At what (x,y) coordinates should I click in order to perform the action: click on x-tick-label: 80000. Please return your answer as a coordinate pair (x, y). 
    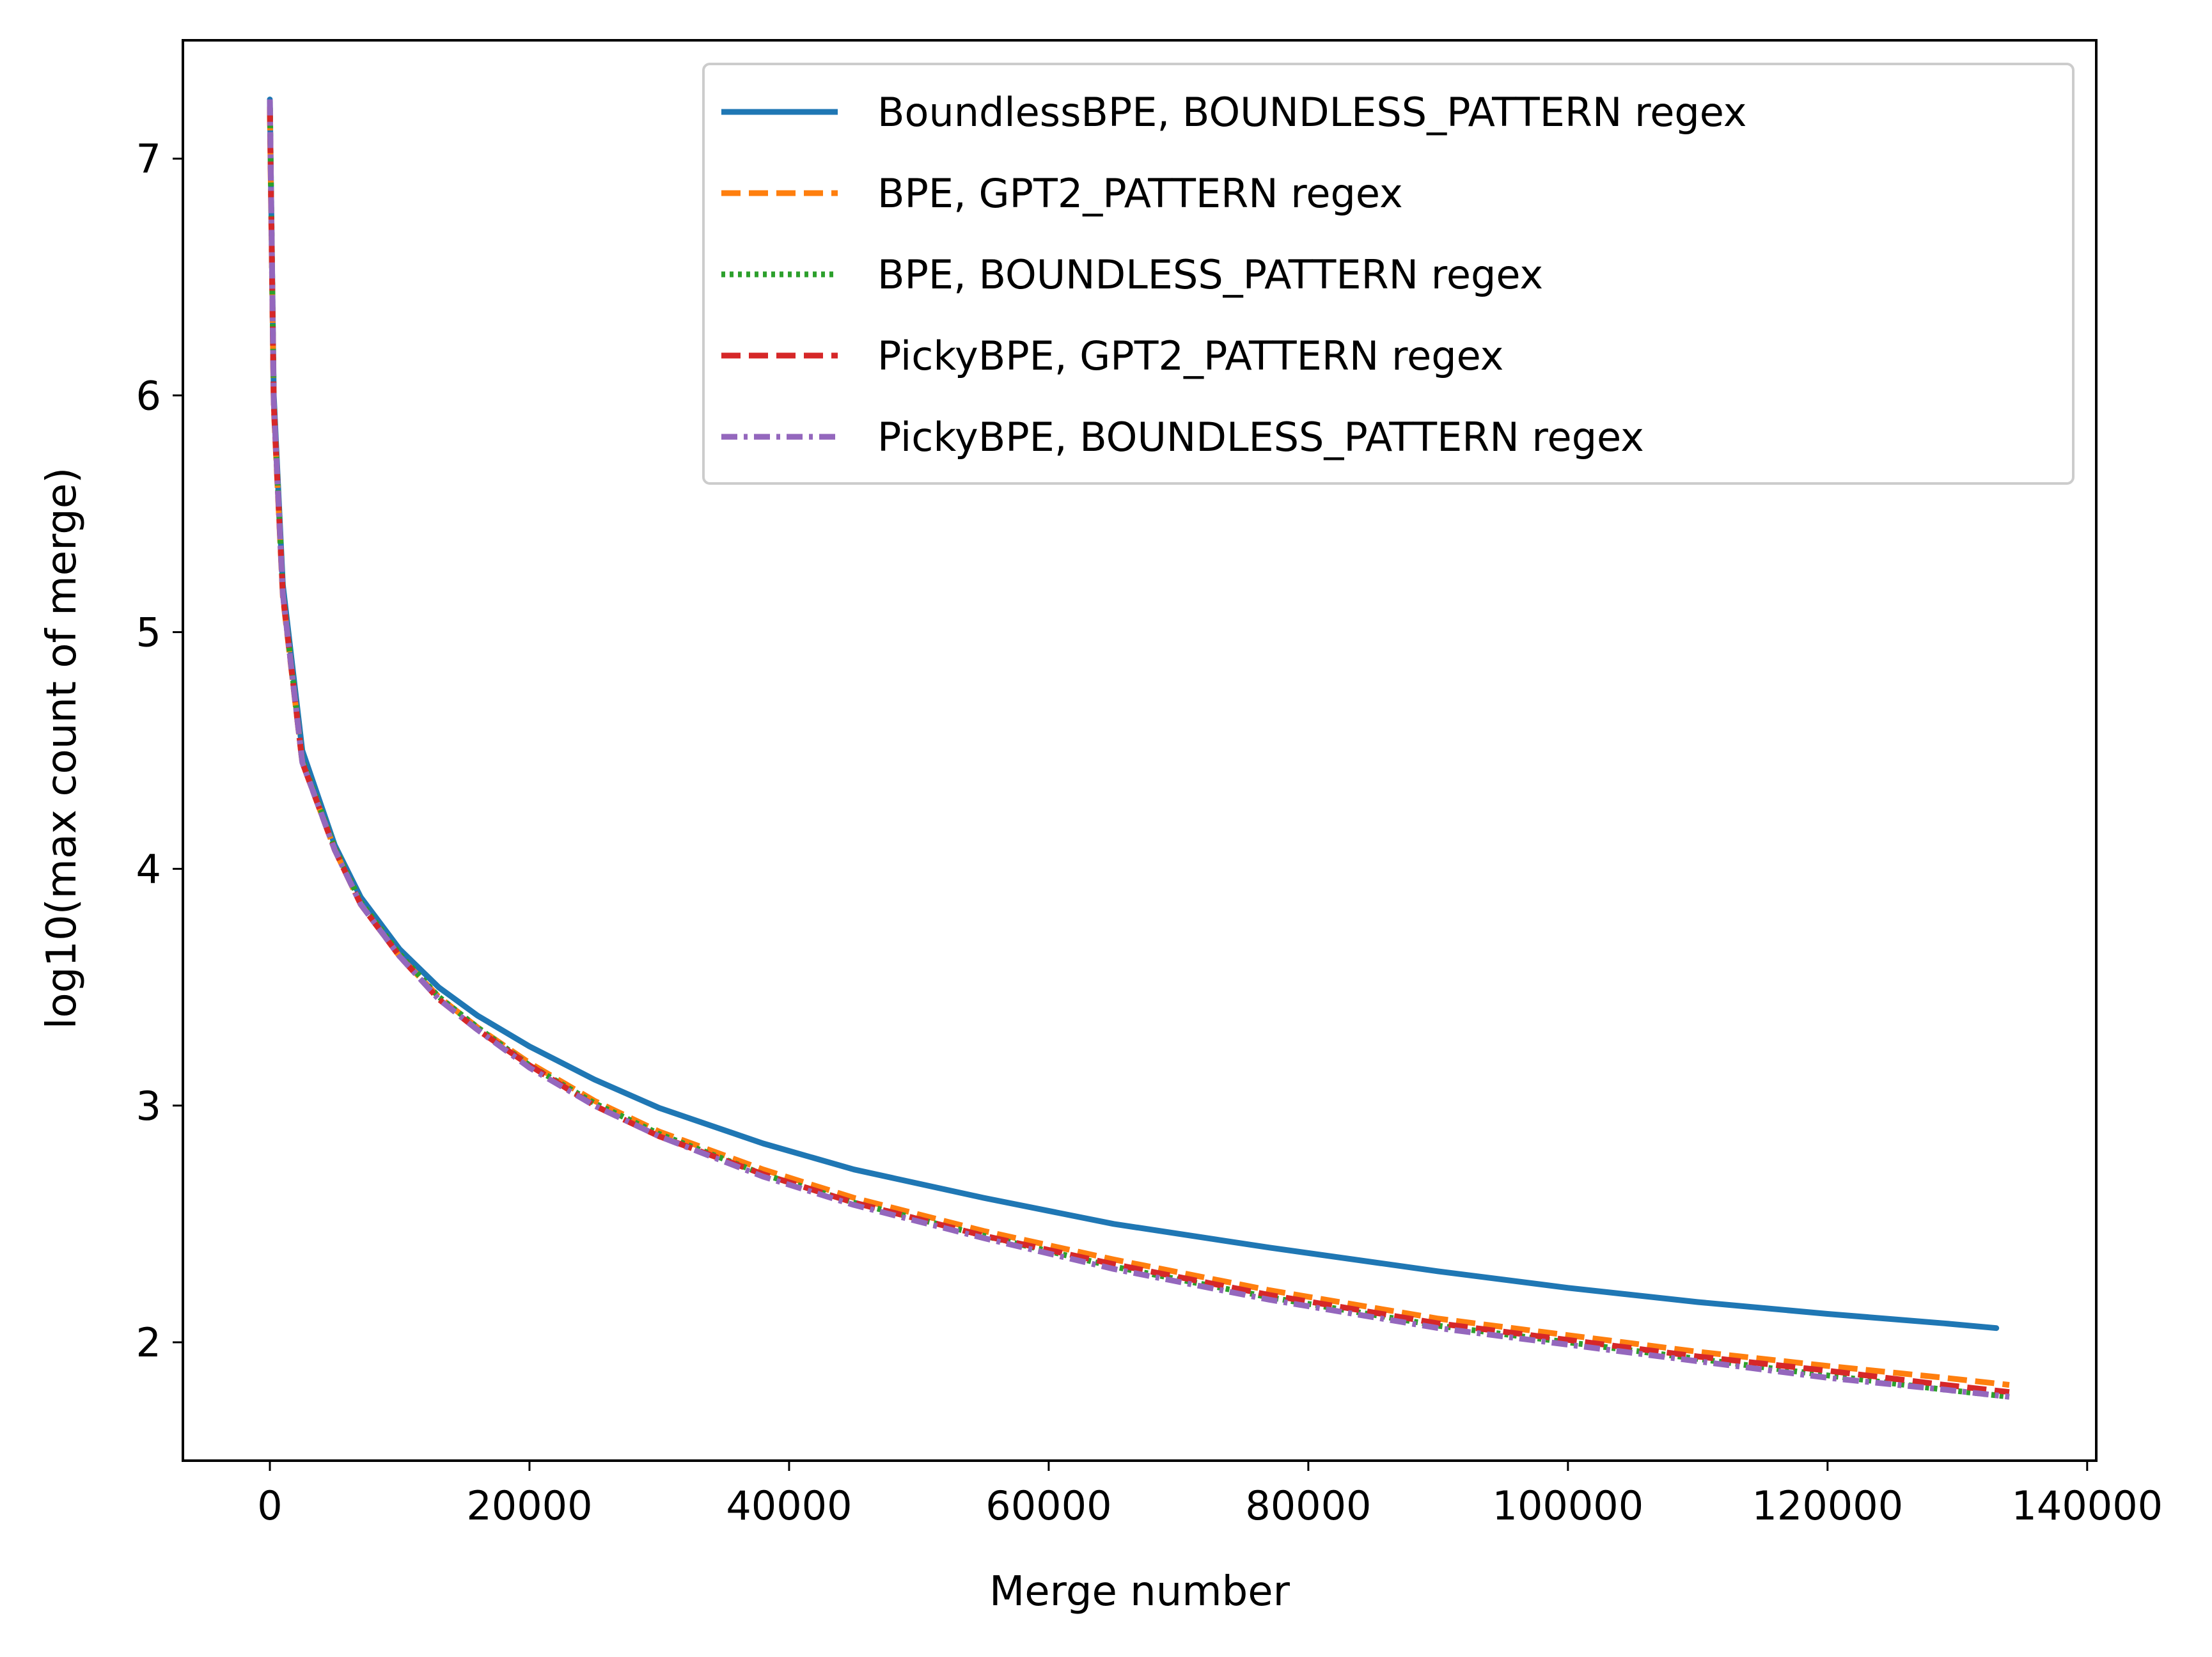
    Looking at the image, I should click on (1308, 1506).